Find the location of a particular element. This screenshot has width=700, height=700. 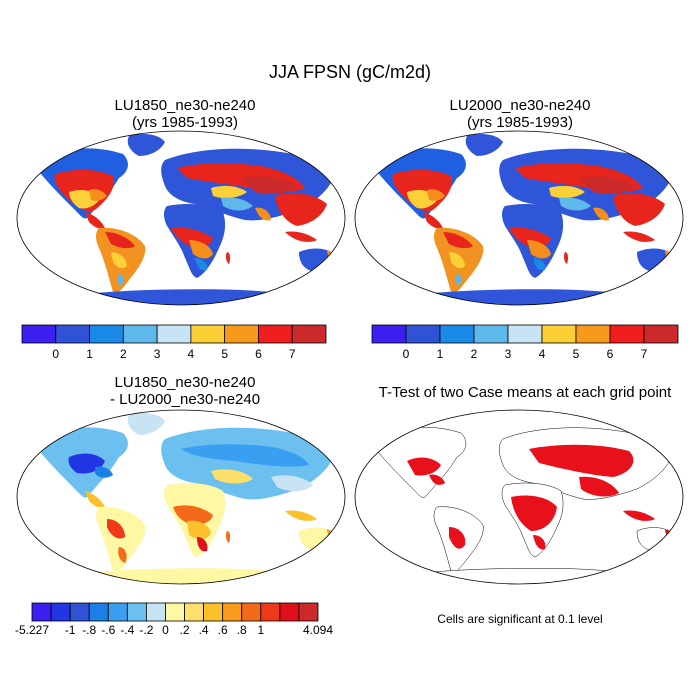

colorbar-lu1850-tick-label: 4 is located at coordinates (191, 354).